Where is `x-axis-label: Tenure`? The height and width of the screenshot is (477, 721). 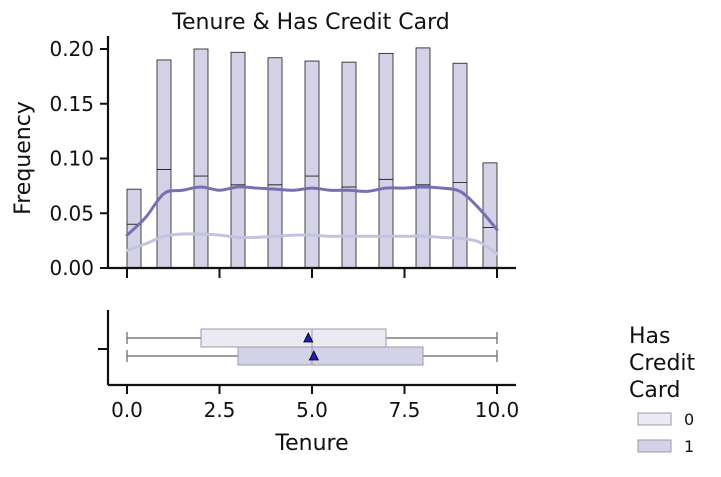 x-axis-label: Tenure is located at coordinates (311, 443).